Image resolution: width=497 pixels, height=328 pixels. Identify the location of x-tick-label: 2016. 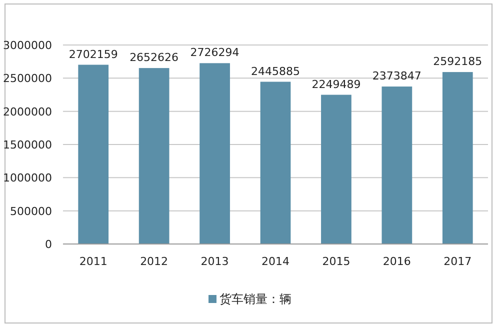
(396, 261).